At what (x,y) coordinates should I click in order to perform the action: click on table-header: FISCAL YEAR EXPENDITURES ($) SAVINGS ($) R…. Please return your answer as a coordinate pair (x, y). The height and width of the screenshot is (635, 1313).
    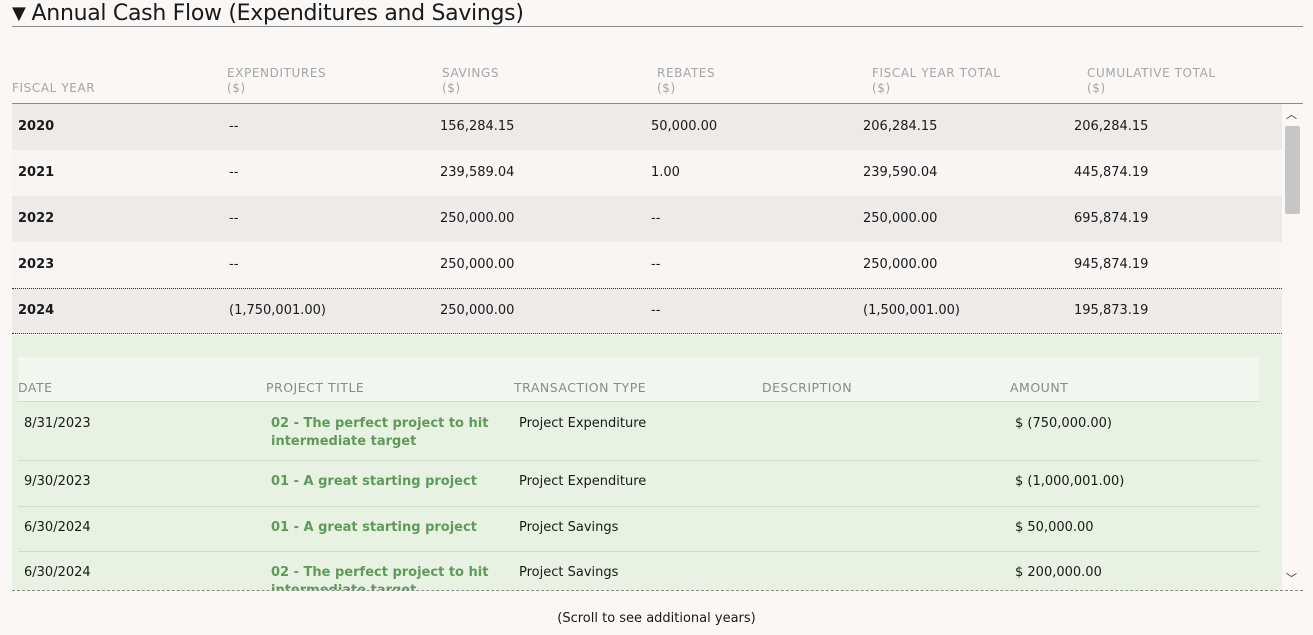
    Looking at the image, I should click on (657, 82).